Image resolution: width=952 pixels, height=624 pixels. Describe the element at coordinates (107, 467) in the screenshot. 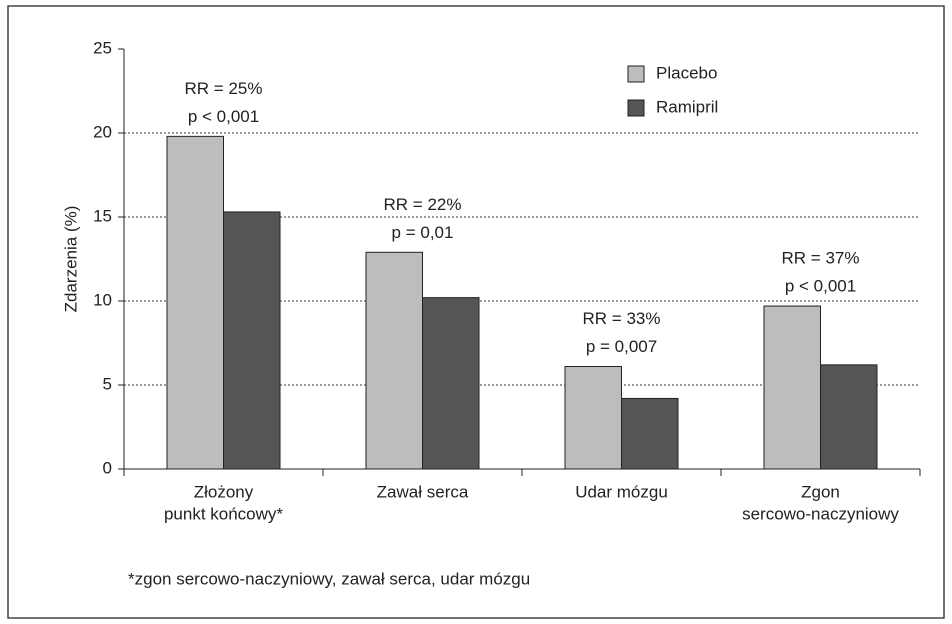

I see `y-tick-label: 0` at that location.